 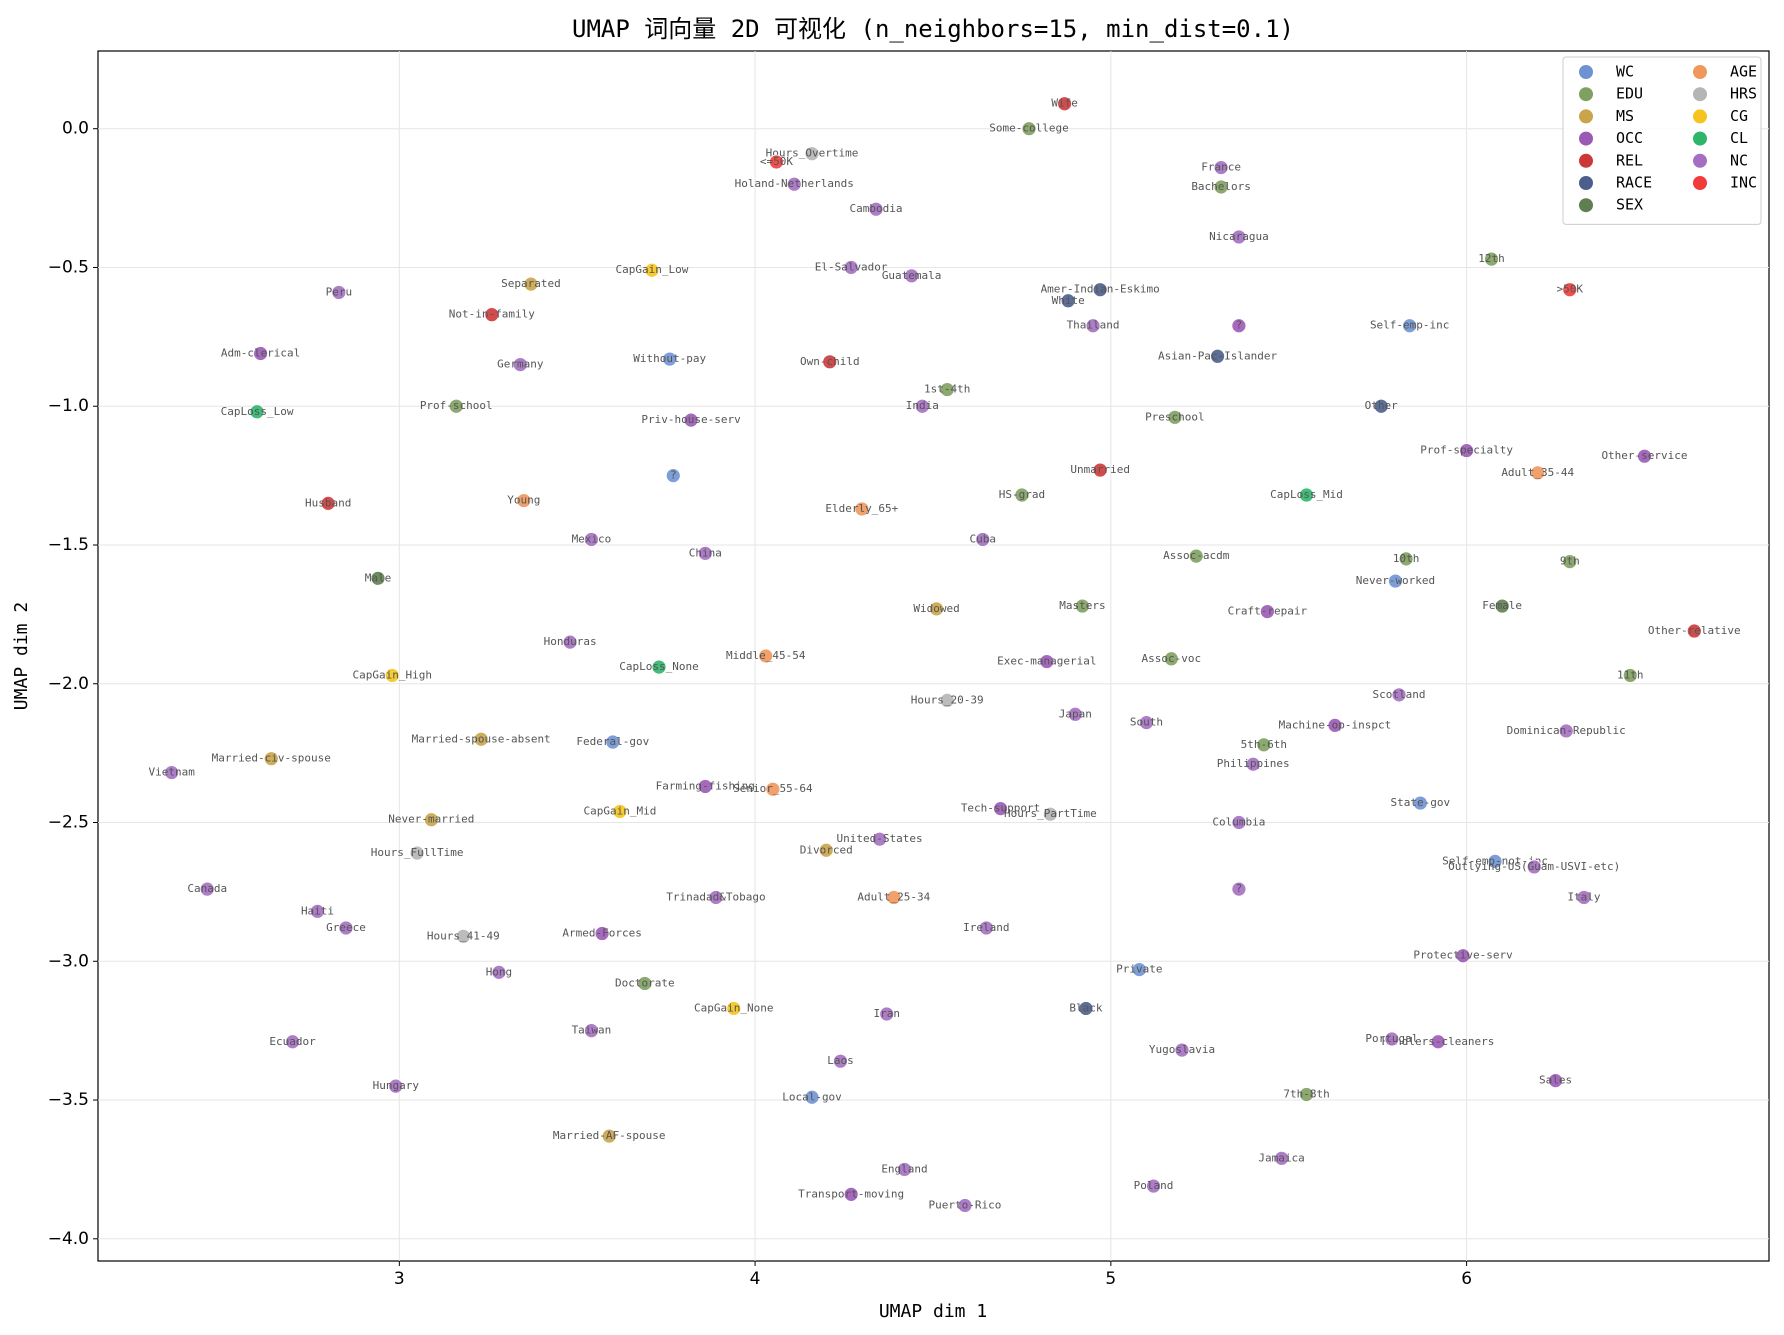 I want to click on point-label: Divorced, so click(x=826, y=849).